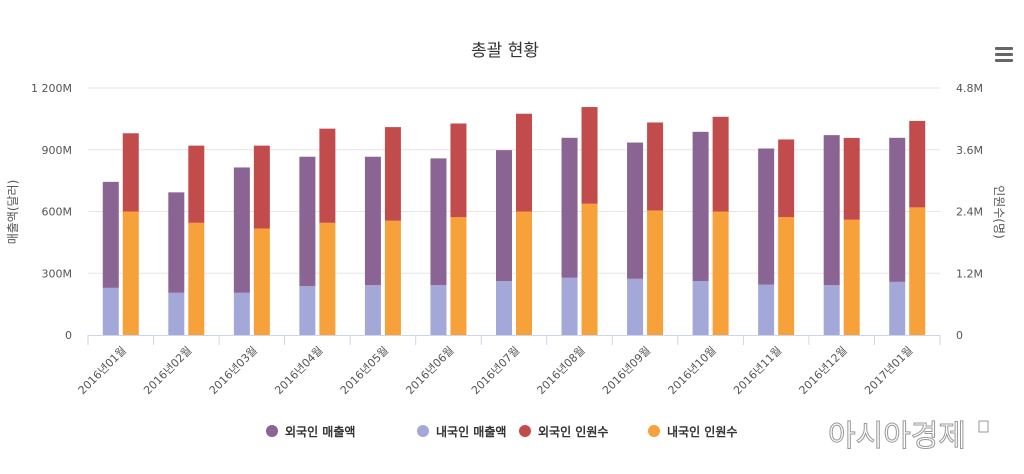  What do you see at coordinates (495, 370) in the screenshot?
I see `x-tick-label: 2016년07월` at bounding box center [495, 370].